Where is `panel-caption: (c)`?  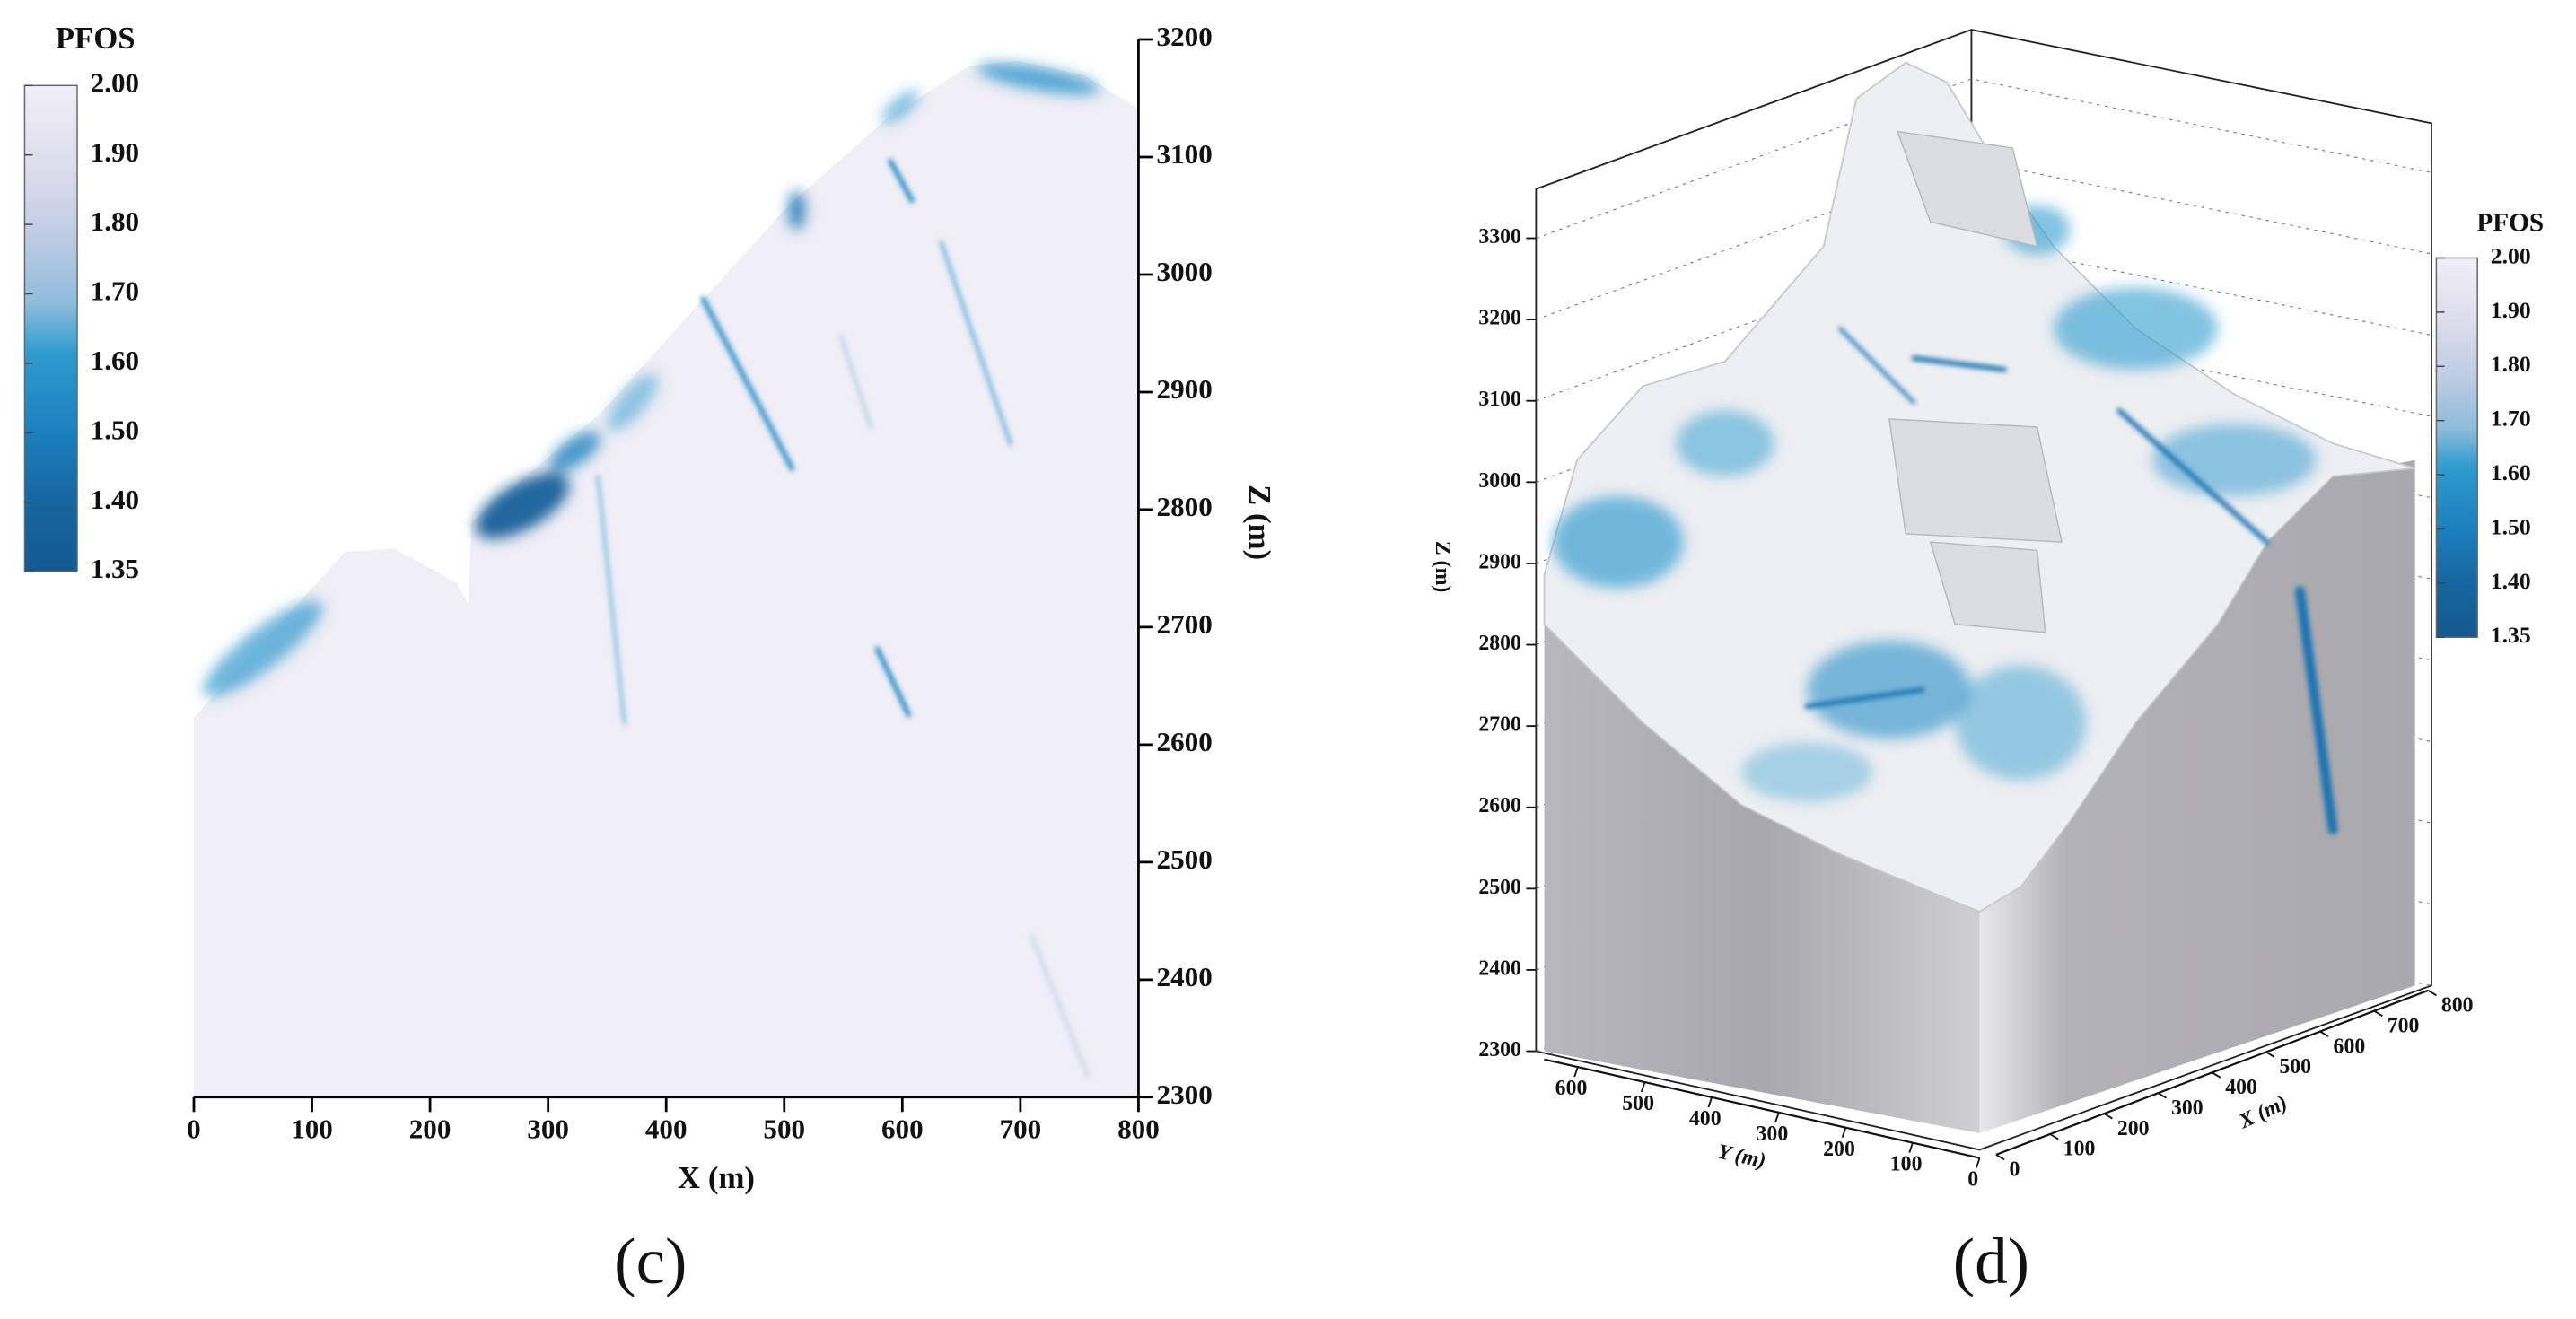
panel-caption: (c) is located at coordinates (650, 1261).